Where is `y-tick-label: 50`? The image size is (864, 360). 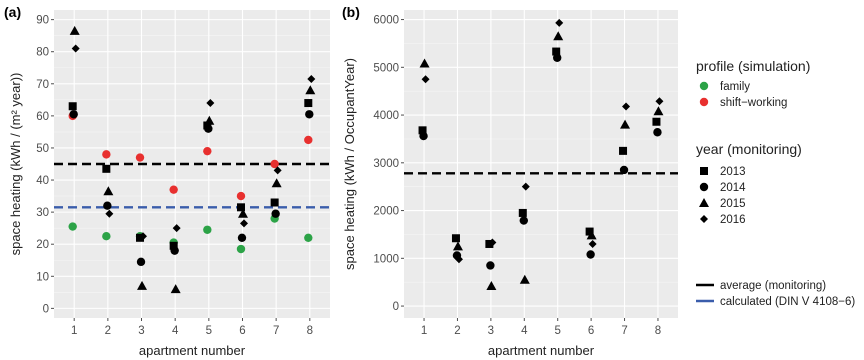 y-tick-label: 50 is located at coordinates (42, 149).